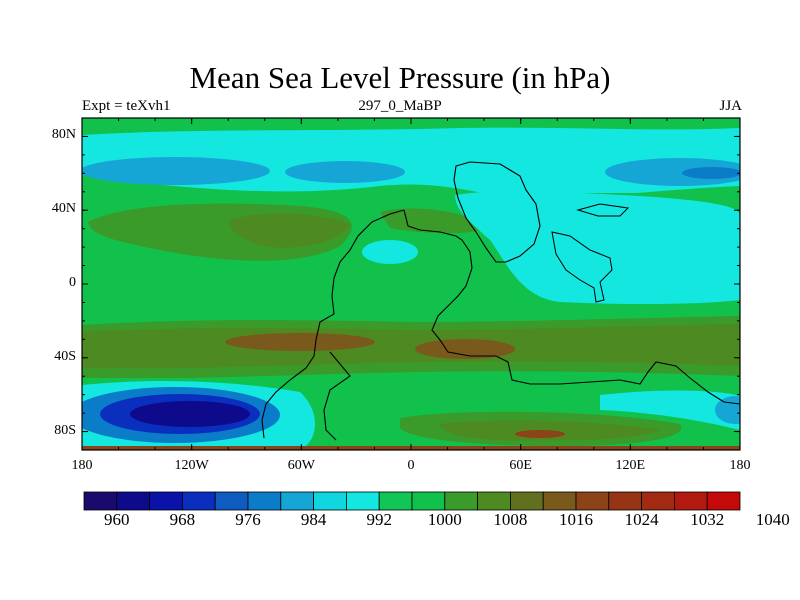 The width and height of the screenshot is (800, 600). Describe the element at coordinates (248, 519) in the screenshot. I see `colorbar-label: 976` at that location.